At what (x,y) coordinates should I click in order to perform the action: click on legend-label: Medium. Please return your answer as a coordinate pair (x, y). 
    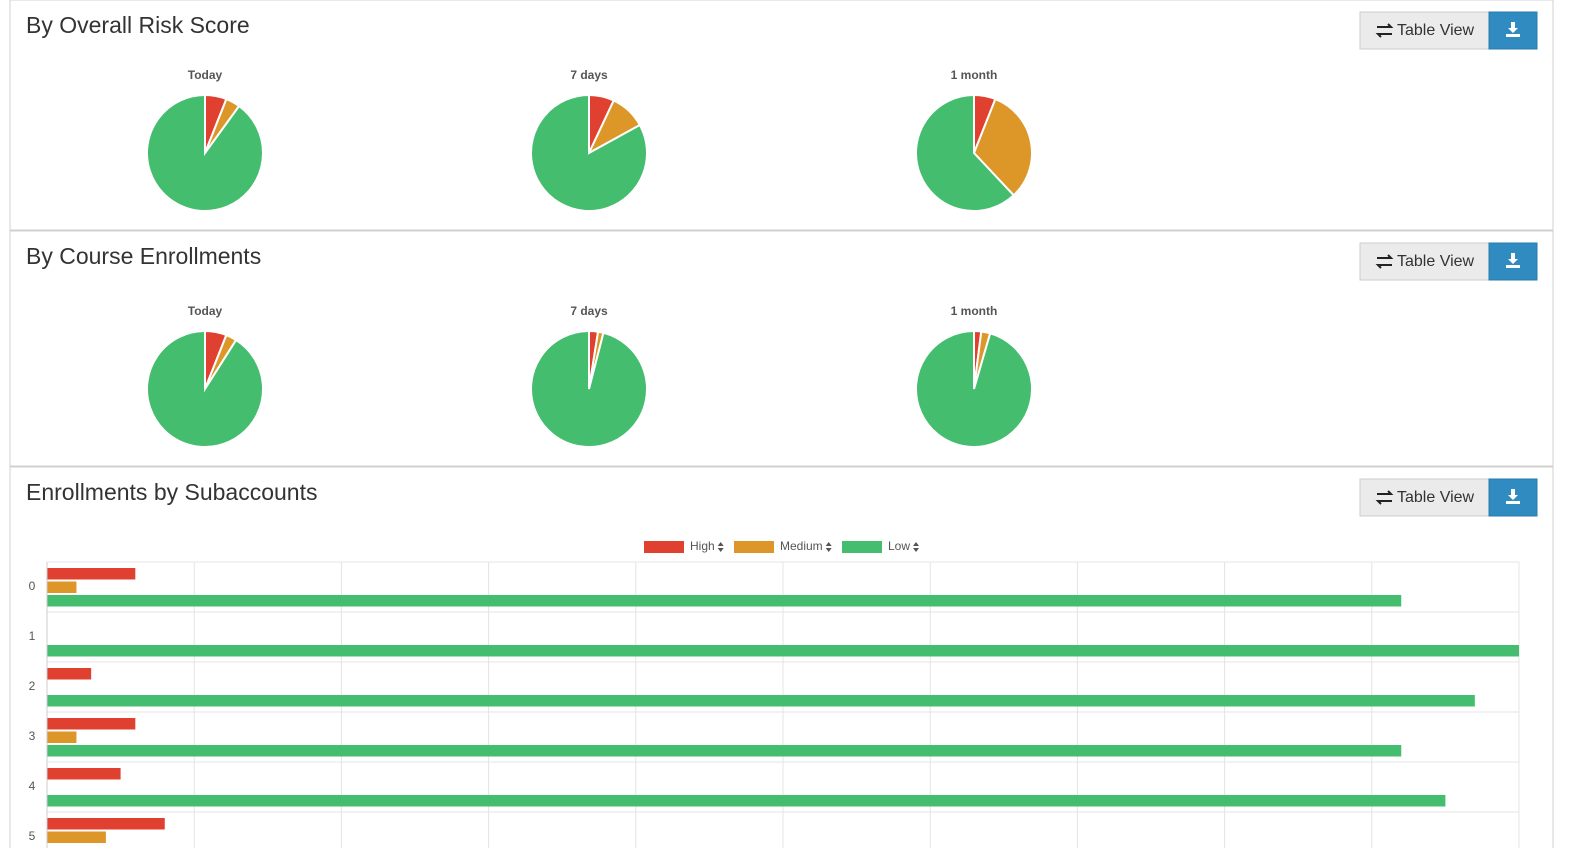
    Looking at the image, I should click on (801, 546).